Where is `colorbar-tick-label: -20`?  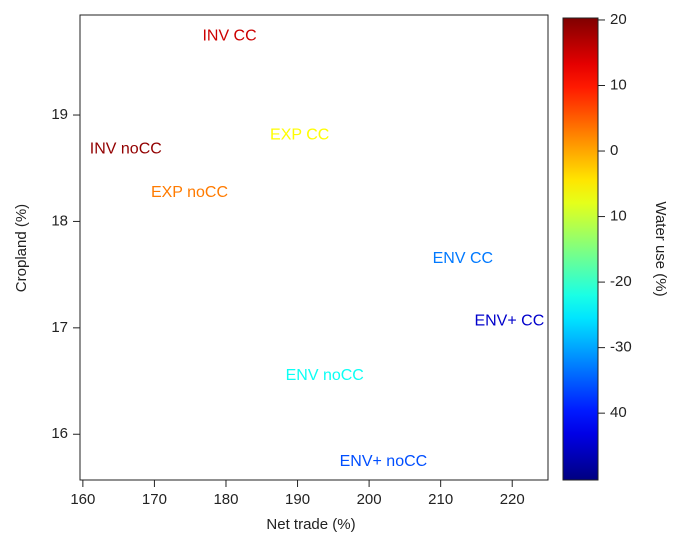 colorbar-tick-label: -20 is located at coordinates (621, 281).